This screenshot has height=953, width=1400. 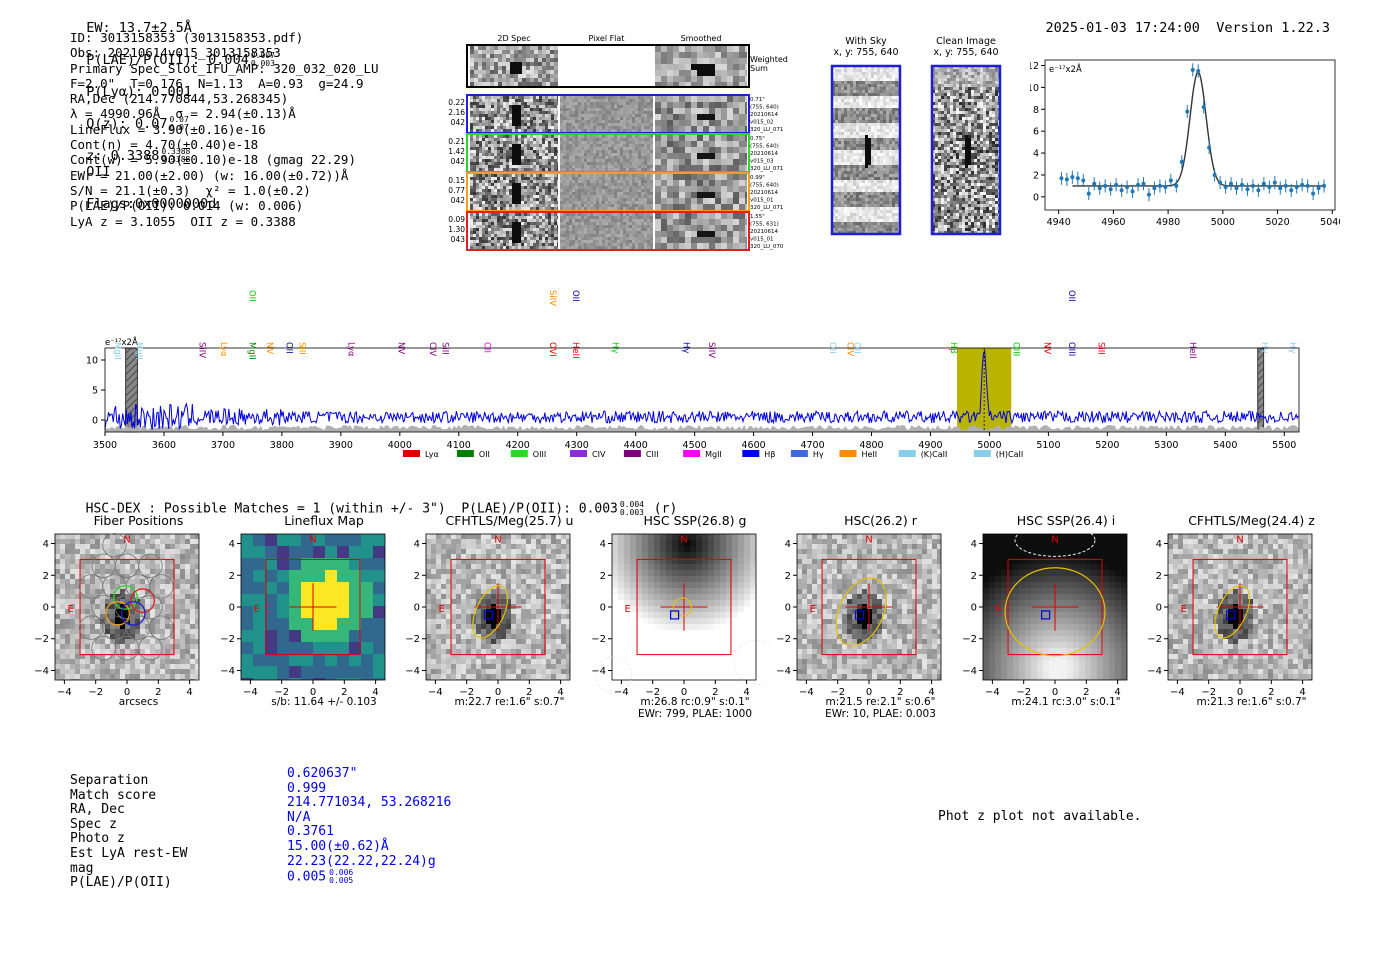 I want to click on x-tick-label: 5400, so click(x=1225, y=445).